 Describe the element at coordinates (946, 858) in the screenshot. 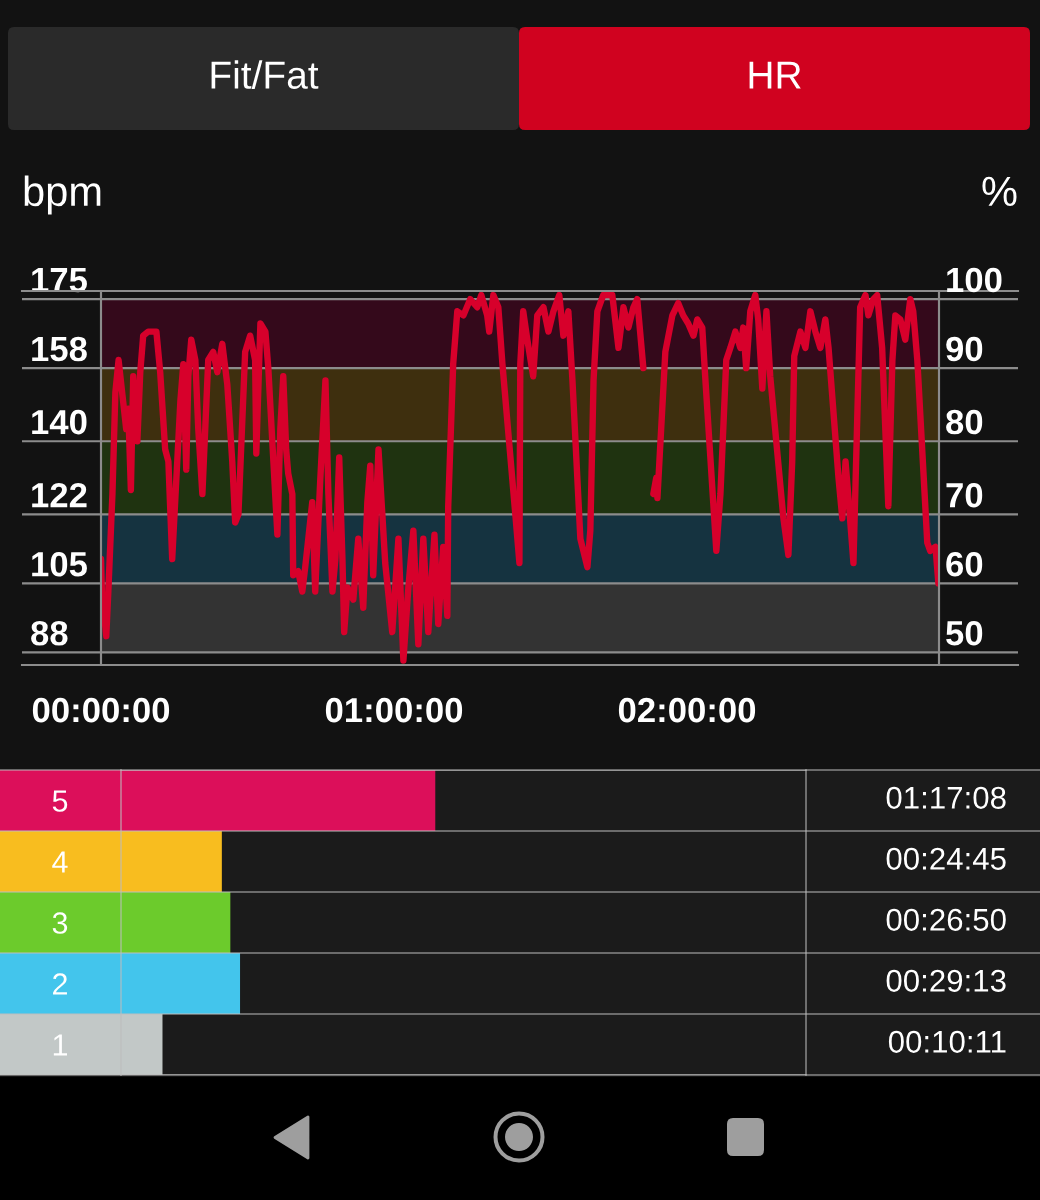

I see `data-label: 00:24:45` at that location.